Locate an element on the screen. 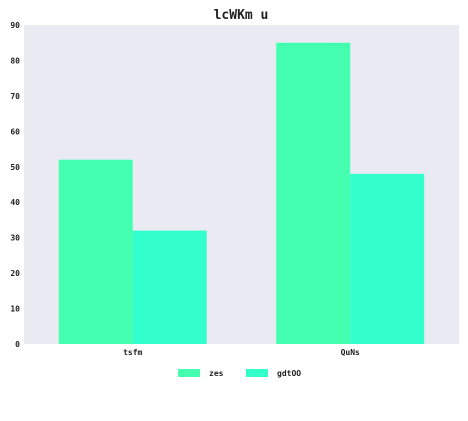 This screenshot has height=421, width=468. legend-label-gdtOO: gdtOO is located at coordinates (289, 373).